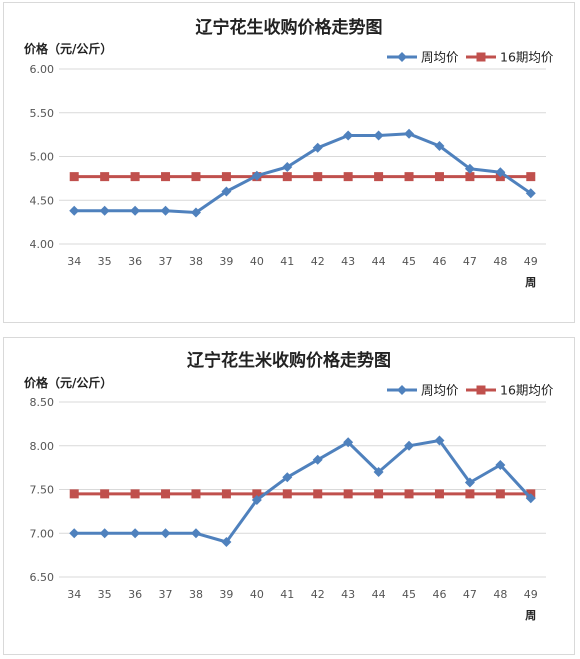 The width and height of the screenshot is (580, 659). What do you see at coordinates (287, 594) in the screenshot?
I see `x-tick-label: 41` at bounding box center [287, 594].